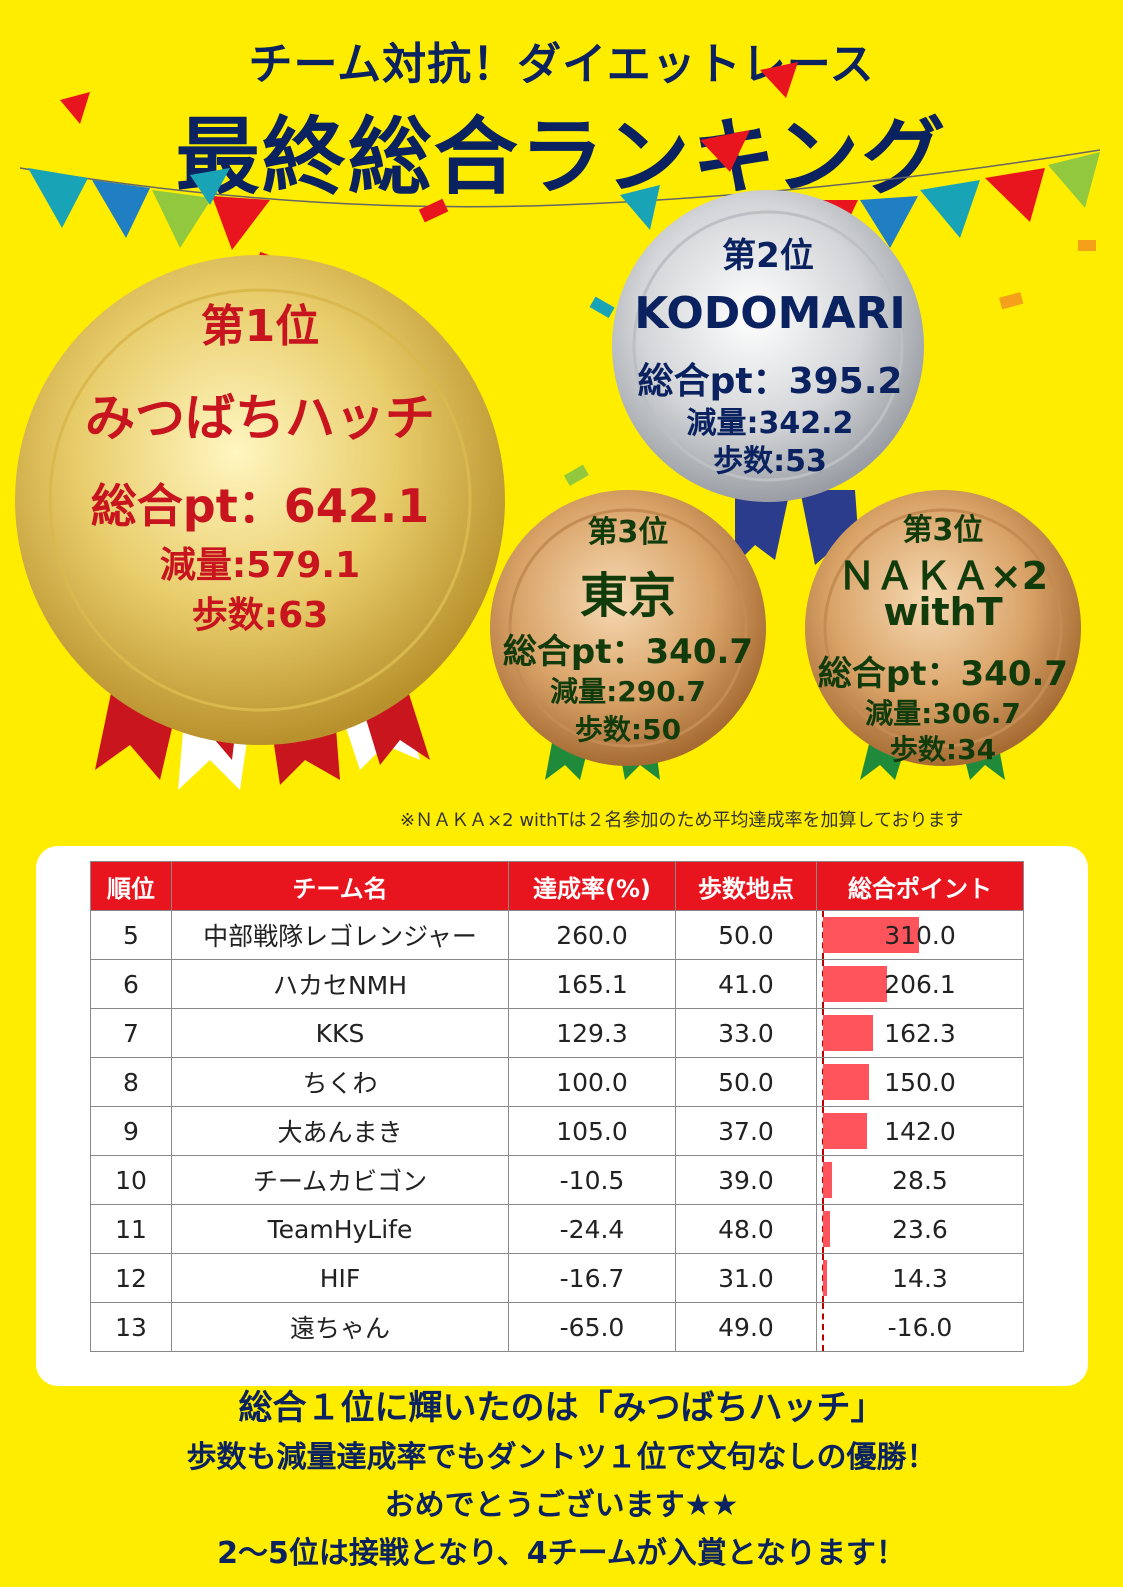 Image resolution: width=1123 pixels, height=1587 pixels. What do you see at coordinates (592, 886) in the screenshot?
I see `column-header-rate: 達成率(%)` at bounding box center [592, 886].